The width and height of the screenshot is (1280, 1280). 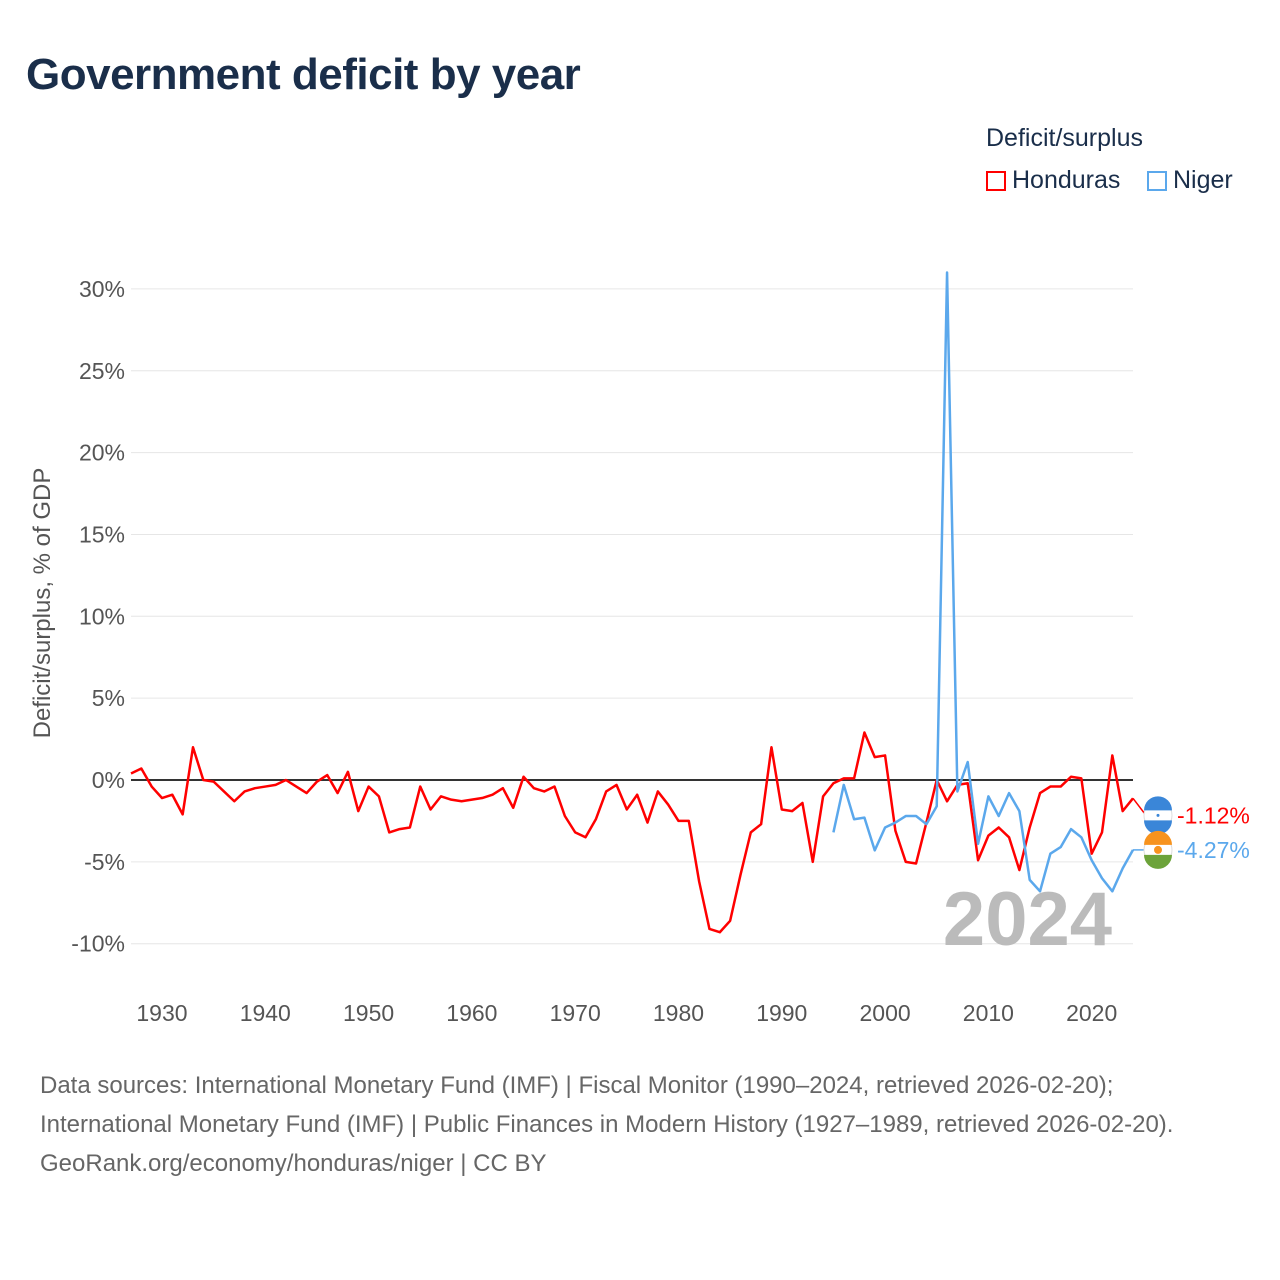 I want to click on legend-label: Niger, so click(x=1203, y=180).